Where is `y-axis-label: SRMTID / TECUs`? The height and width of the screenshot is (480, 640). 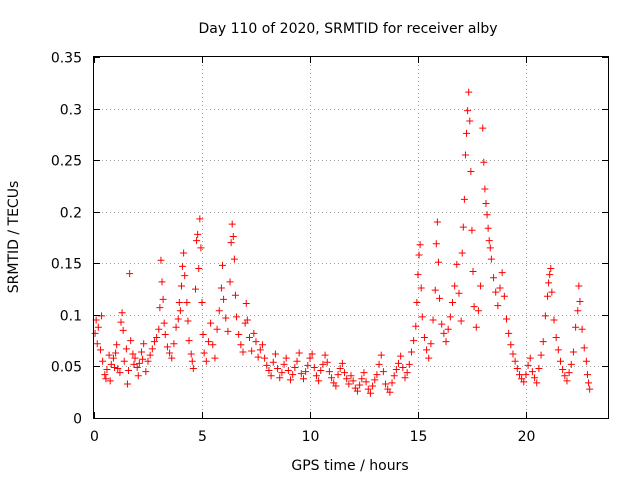
y-axis-label: SRMTID / TECUs is located at coordinates (14, 237).